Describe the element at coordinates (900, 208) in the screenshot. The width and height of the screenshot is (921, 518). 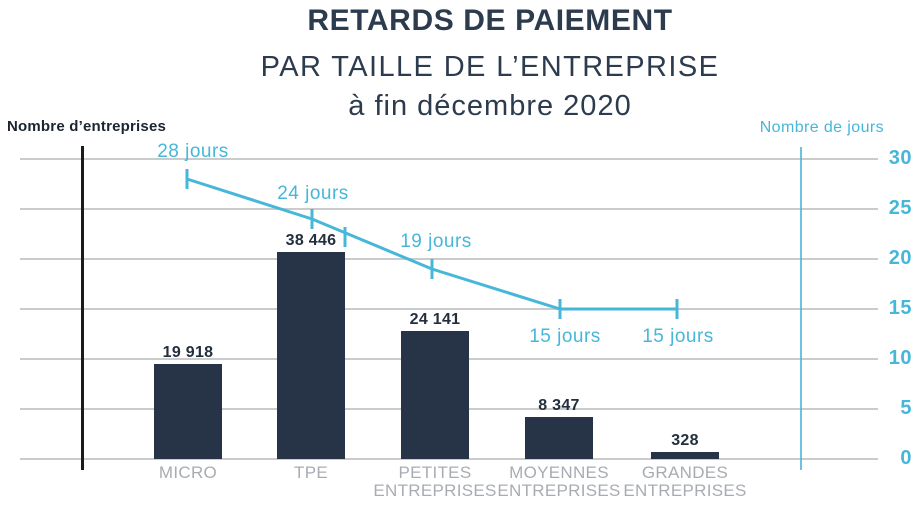
I see `right-axis-tick-label: 25` at that location.